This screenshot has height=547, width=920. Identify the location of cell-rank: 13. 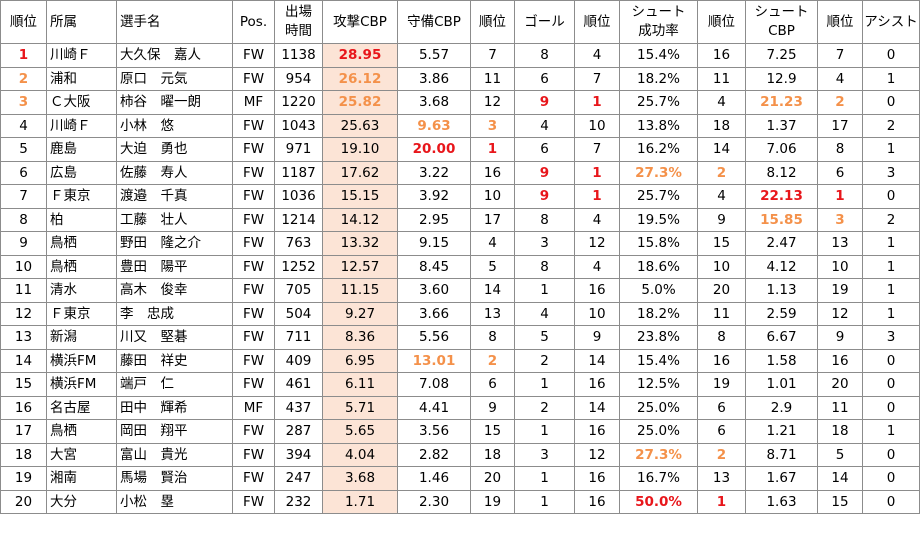
(23, 337).